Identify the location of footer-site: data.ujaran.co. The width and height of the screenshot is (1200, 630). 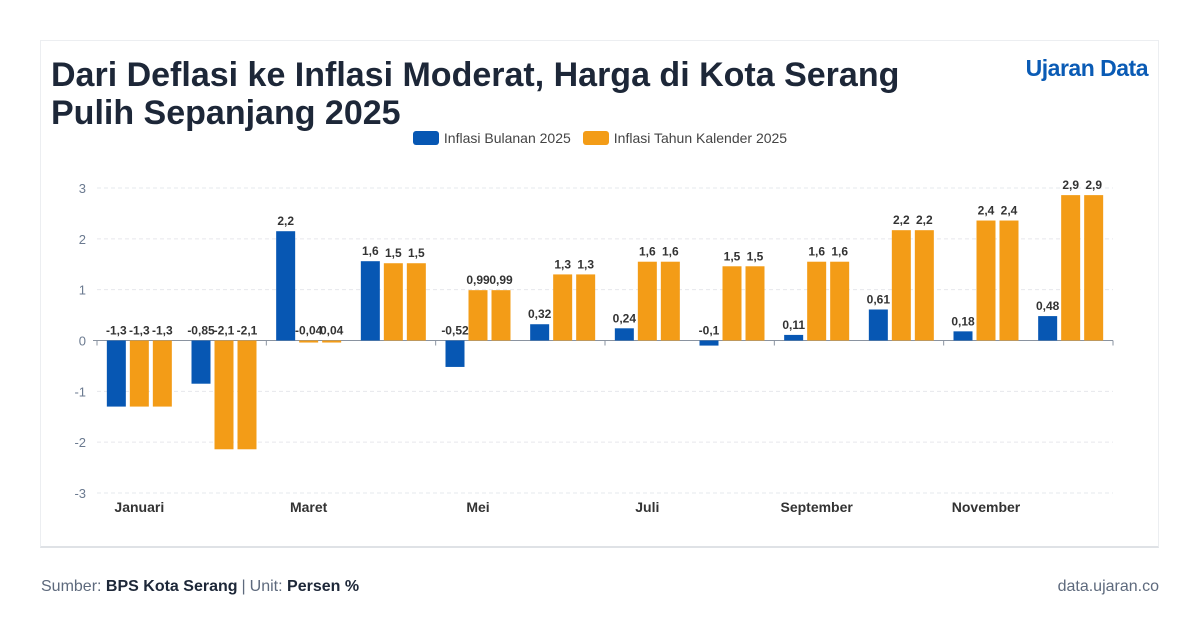
(1108, 586).